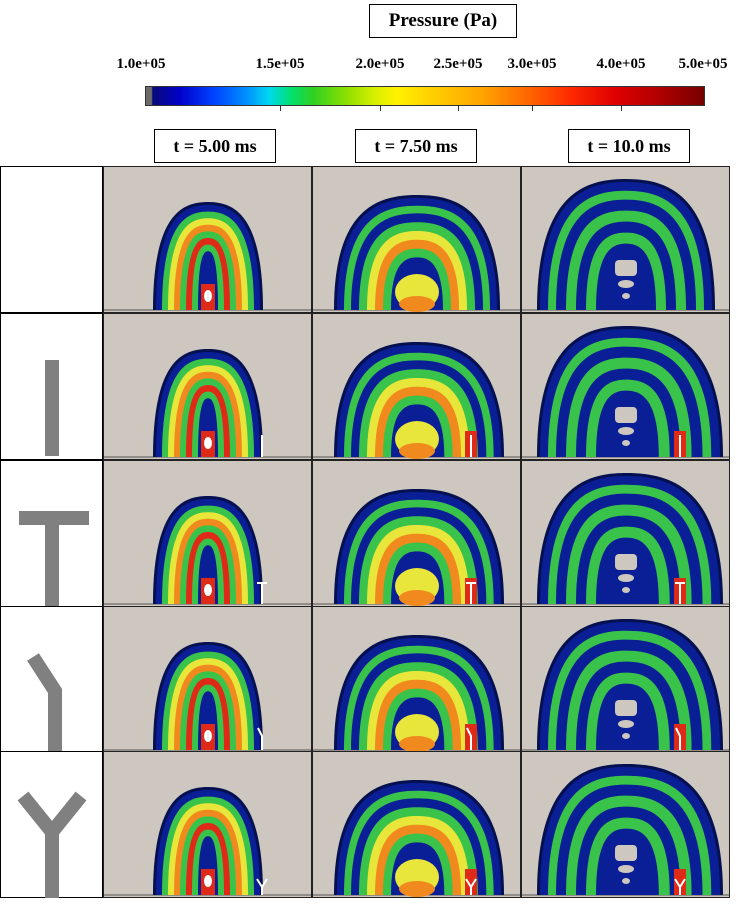 The width and height of the screenshot is (748, 904). What do you see at coordinates (621, 64) in the screenshot?
I see `colorbar-tick-label: 4.0e+05` at bounding box center [621, 64].